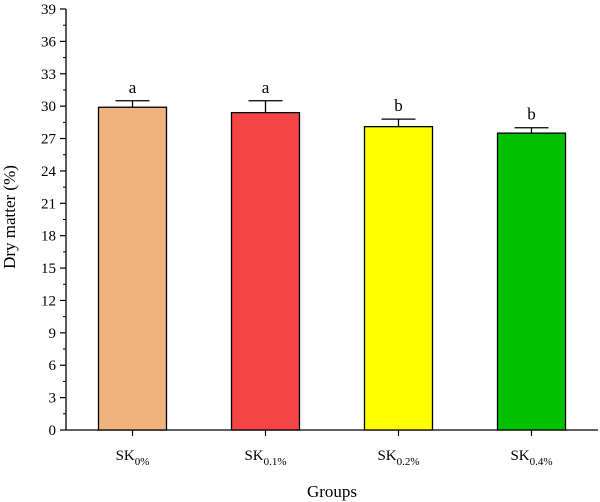 Image resolution: width=600 pixels, height=502 pixels. Describe the element at coordinates (48, 301) in the screenshot. I see `y-tick-label: 12` at that location.